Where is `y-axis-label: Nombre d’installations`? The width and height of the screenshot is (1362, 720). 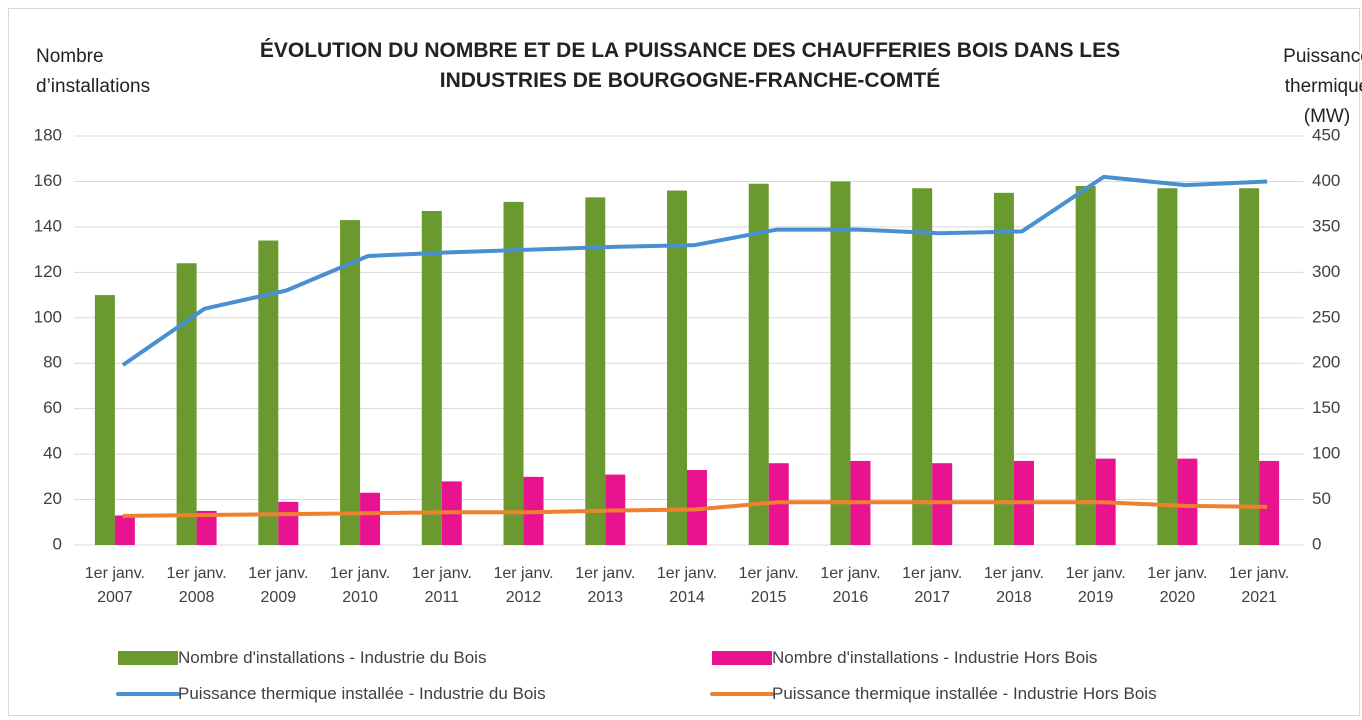 y-axis-label: Nombre d’installations is located at coordinates (93, 71).